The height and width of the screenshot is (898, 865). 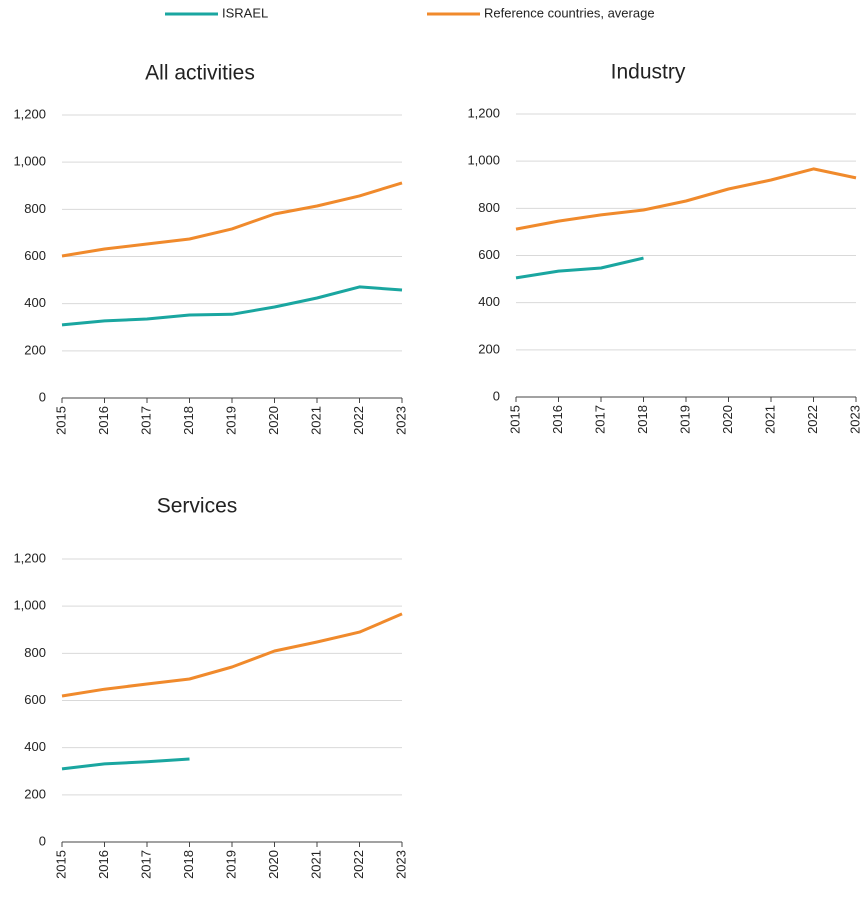 What do you see at coordinates (197, 506) in the screenshot?
I see `chart-title: Services` at bounding box center [197, 506].